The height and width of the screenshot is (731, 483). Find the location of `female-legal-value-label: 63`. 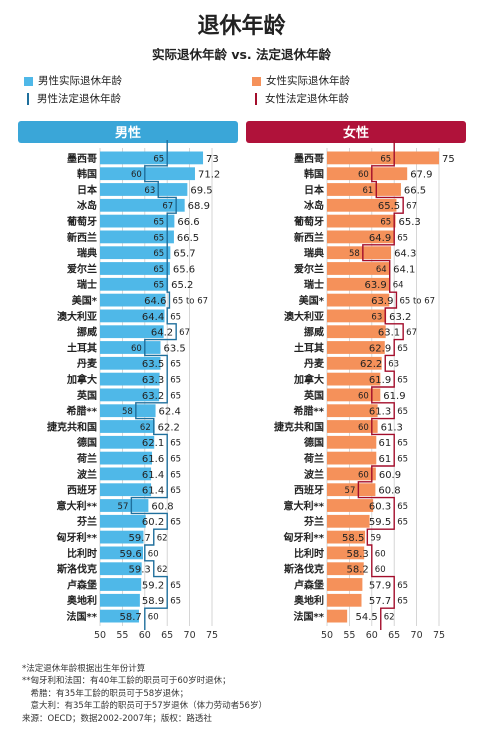

female-legal-value-label: 63 is located at coordinates (393, 365).